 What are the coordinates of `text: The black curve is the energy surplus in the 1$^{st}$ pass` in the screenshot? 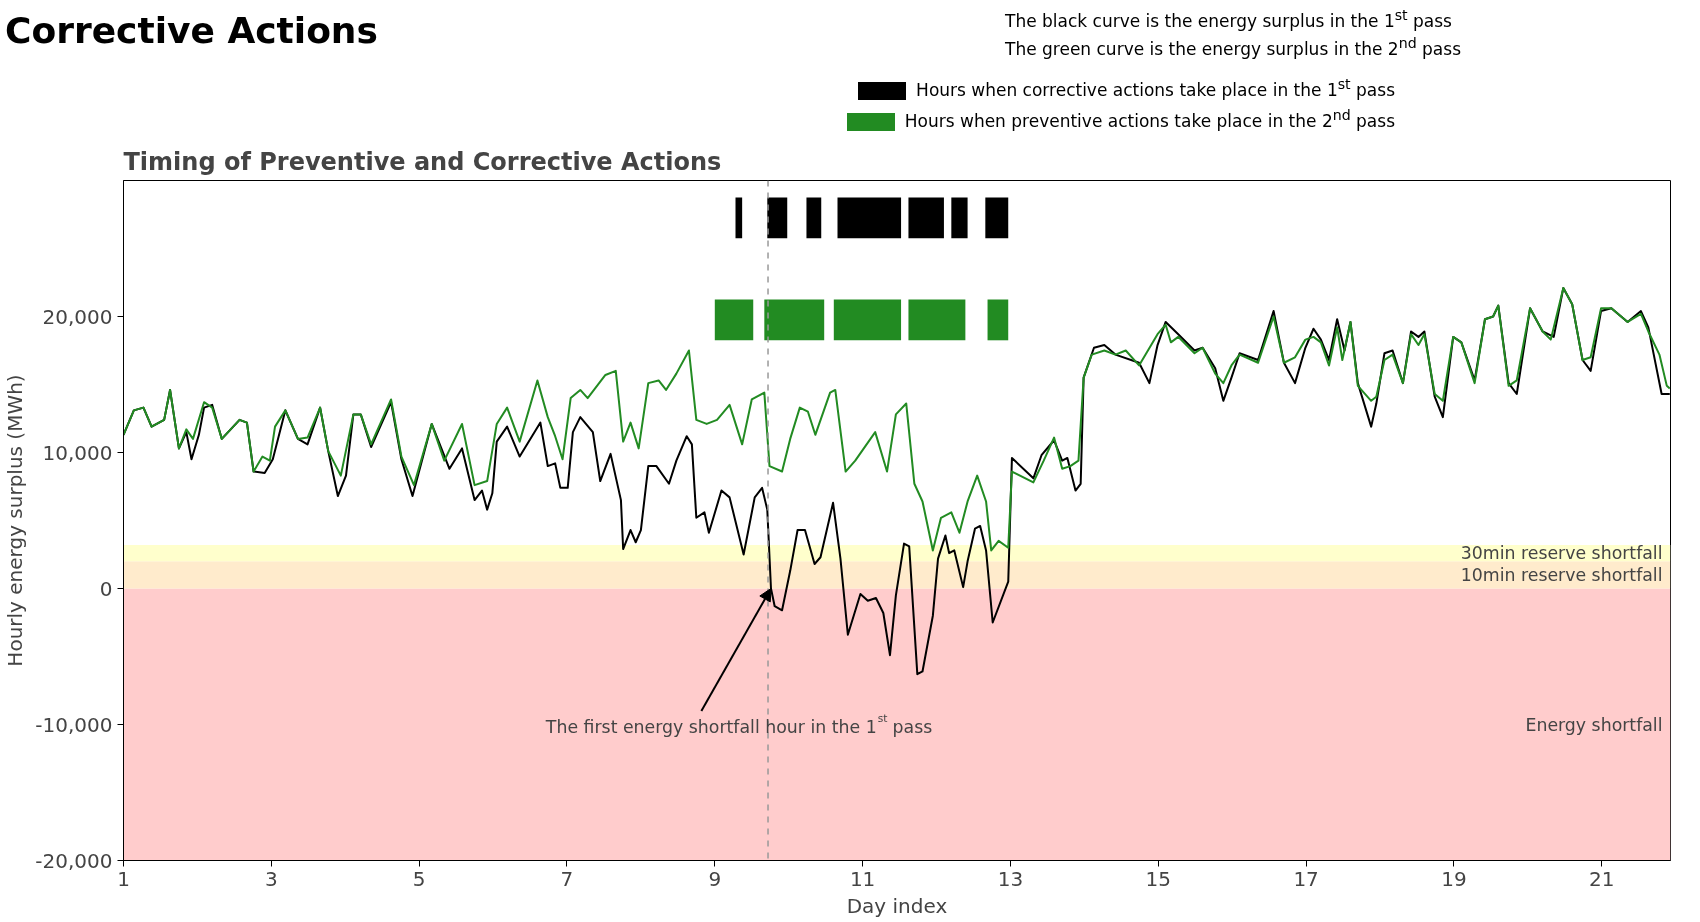 It's located at (1228, 19).